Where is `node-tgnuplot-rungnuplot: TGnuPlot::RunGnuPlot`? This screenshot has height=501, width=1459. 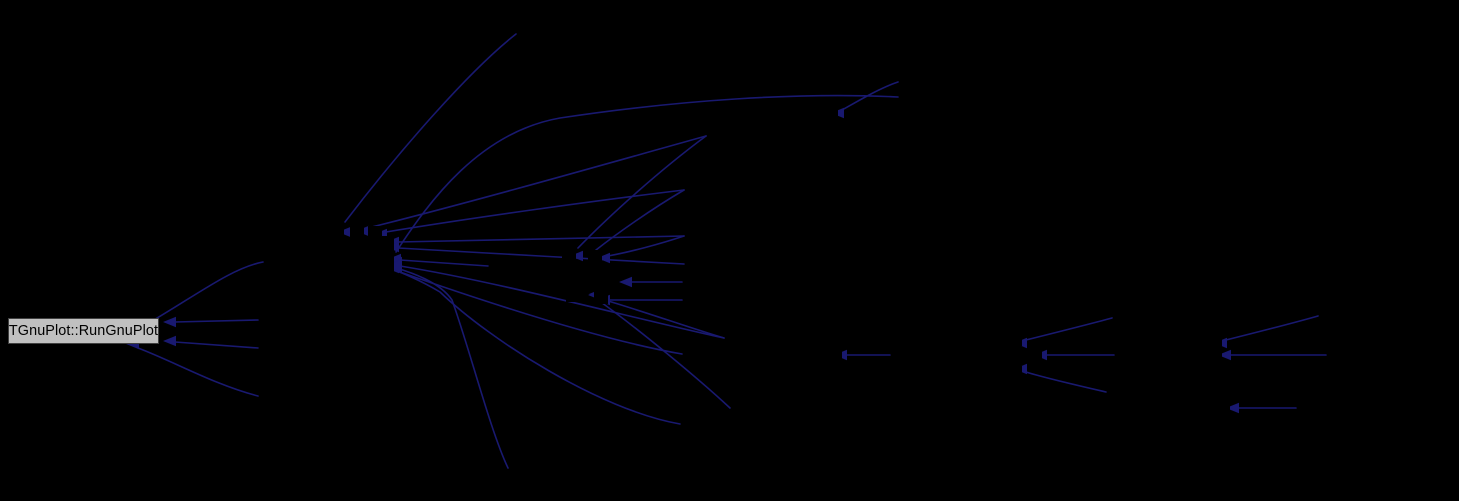 node-tgnuplot-rungnuplot: TGnuPlot::RunGnuPlot is located at coordinates (83, 331).